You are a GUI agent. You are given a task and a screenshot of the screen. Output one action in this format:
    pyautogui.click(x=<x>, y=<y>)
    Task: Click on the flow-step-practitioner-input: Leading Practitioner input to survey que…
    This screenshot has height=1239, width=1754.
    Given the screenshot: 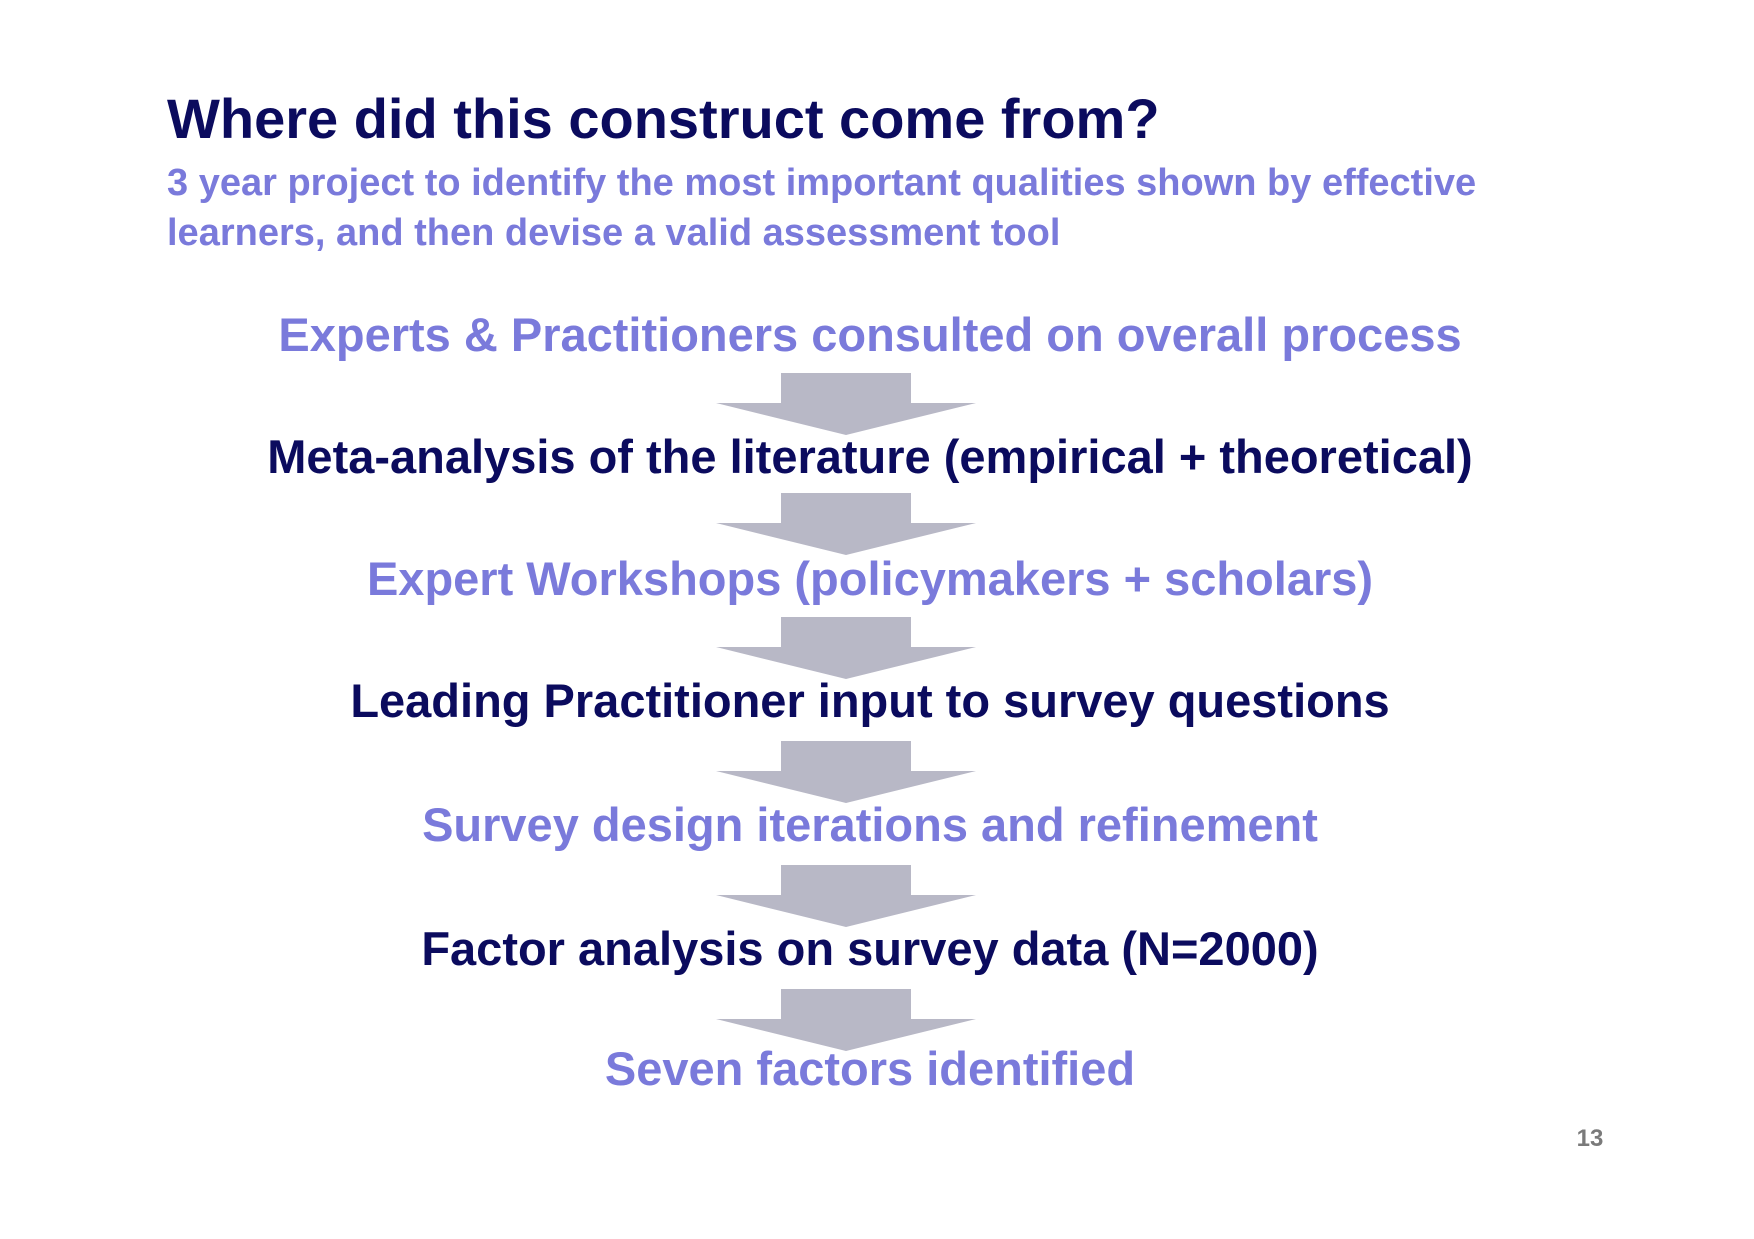 What is the action you would take?
    pyautogui.click(x=870, y=700)
    